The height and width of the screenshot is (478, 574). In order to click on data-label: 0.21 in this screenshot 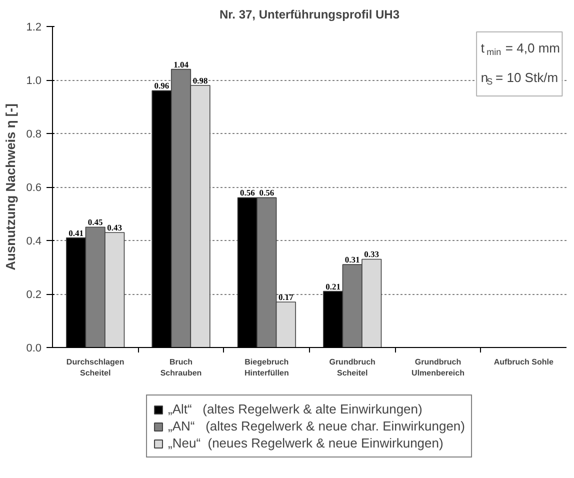, I will do `click(333, 286)`.